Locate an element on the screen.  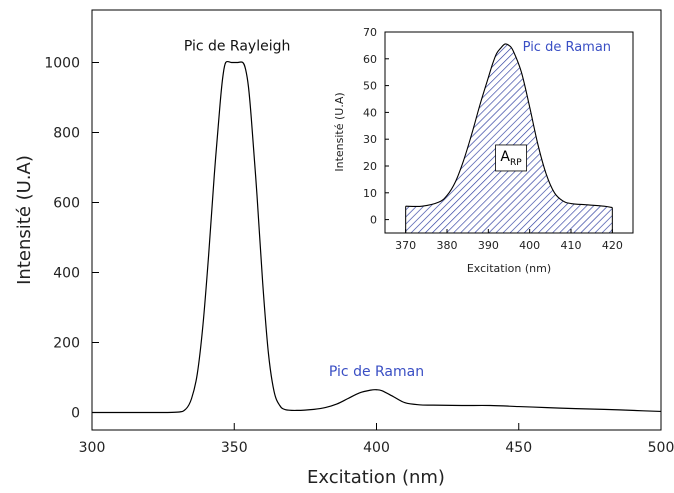
main-x-tick-label-400: 400 is located at coordinates (376, 448).